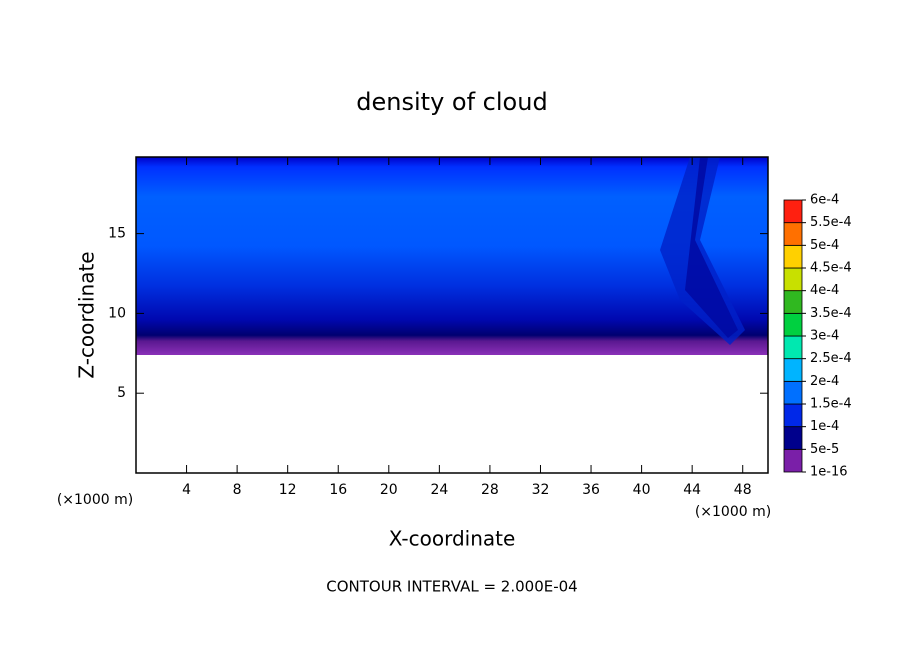  What do you see at coordinates (117, 313) in the screenshot?
I see `y-tick-label: 10` at bounding box center [117, 313].